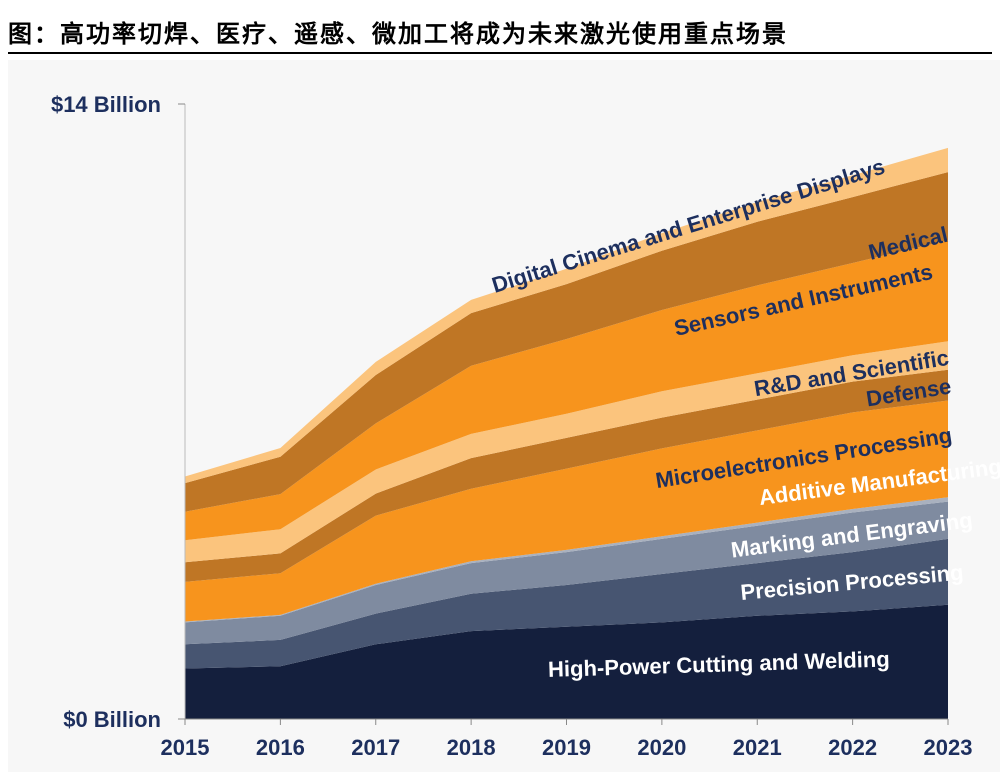 The width and height of the screenshot is (1000, 772). I want to click on y-tick-label: $0 Billion, so click(112, 719).